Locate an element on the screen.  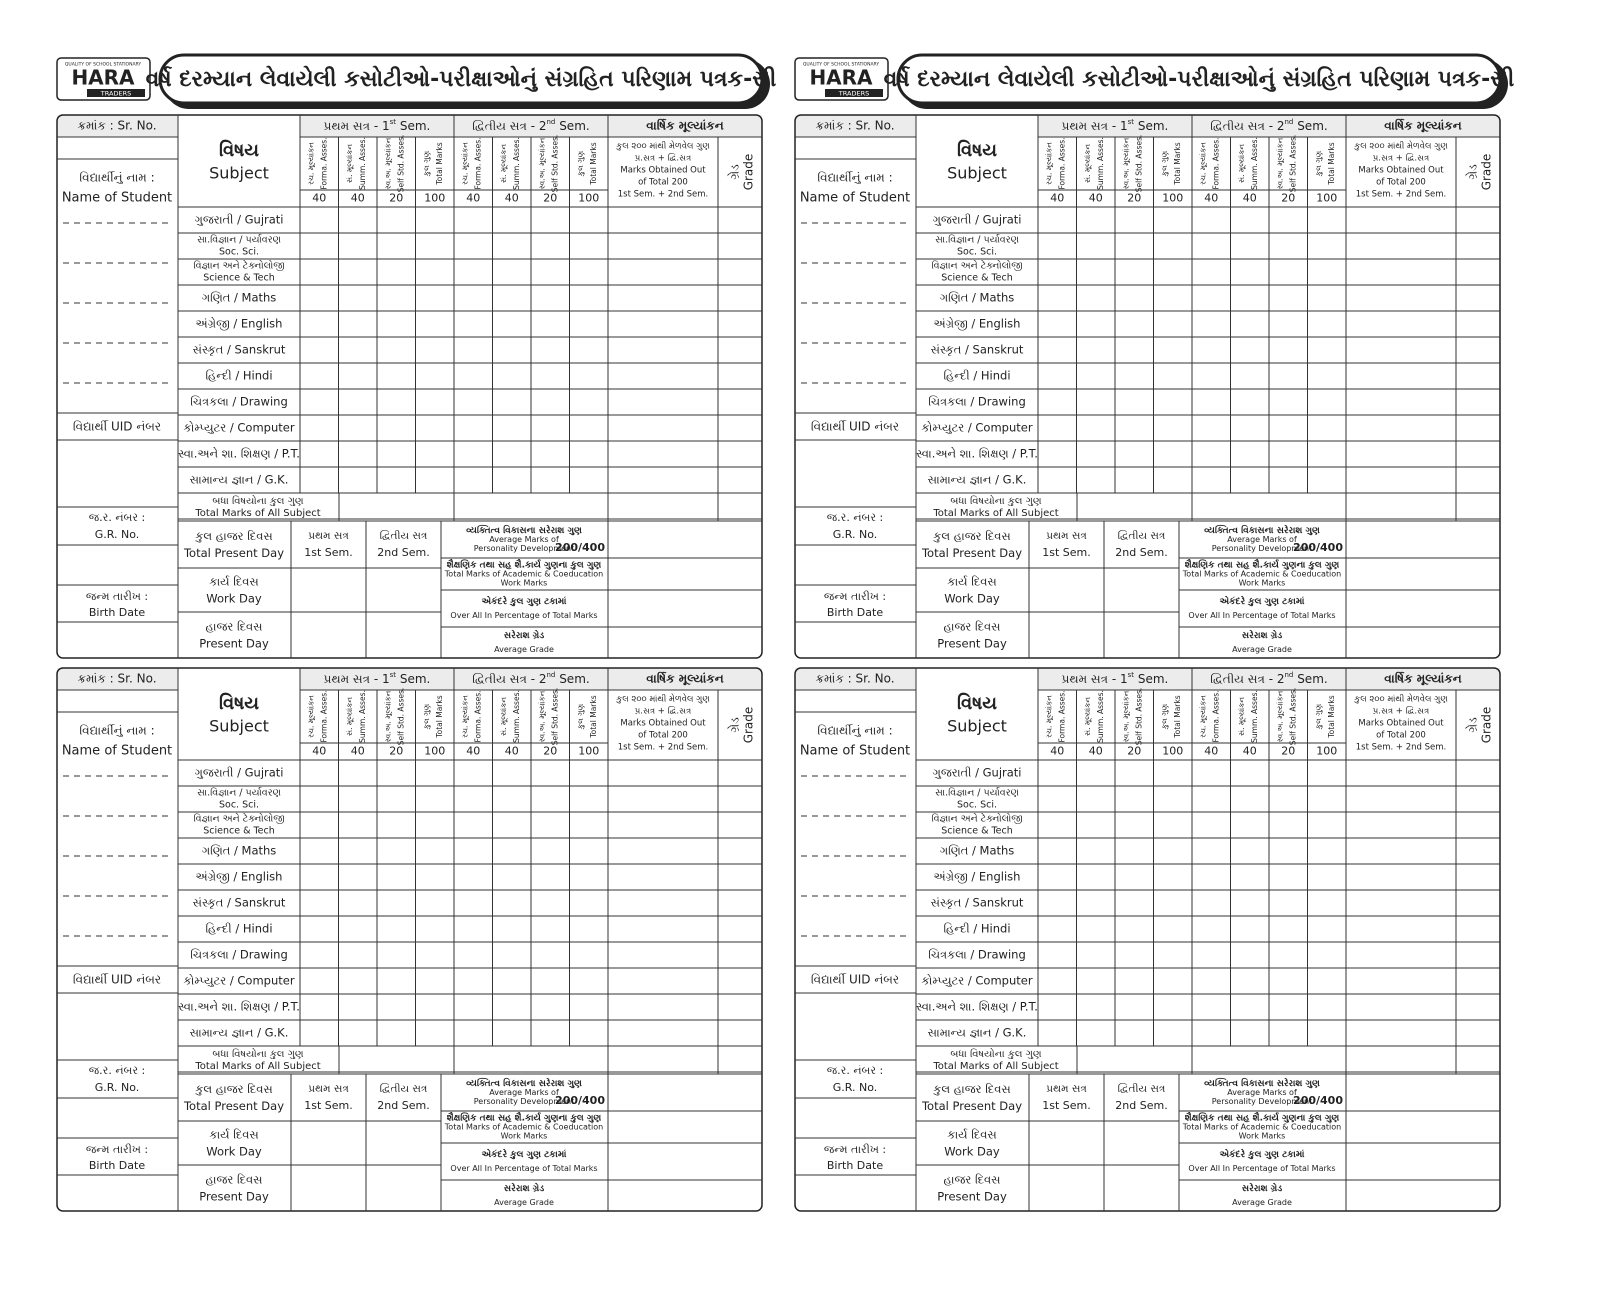
att-sem: દ્વિતીય સત્ર is located at coordinates (1142, 535).